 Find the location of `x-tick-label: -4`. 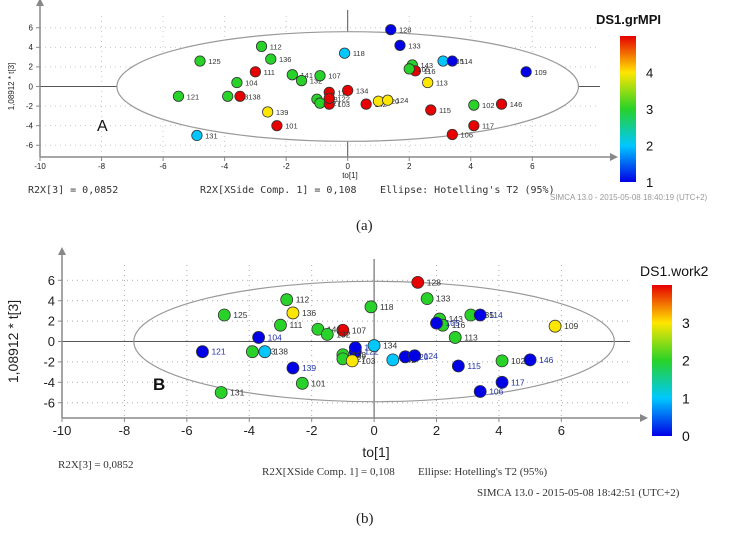

x-tick-label: -4 is located at coordinates (225, 166).